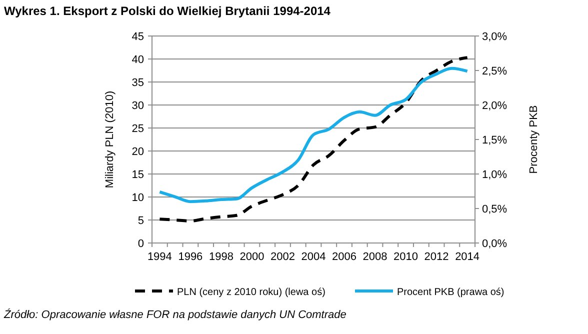  Describe the element at coordinates (495, 244) in the screenshot. I see `y2-tick-label: 0,0%` at that location.